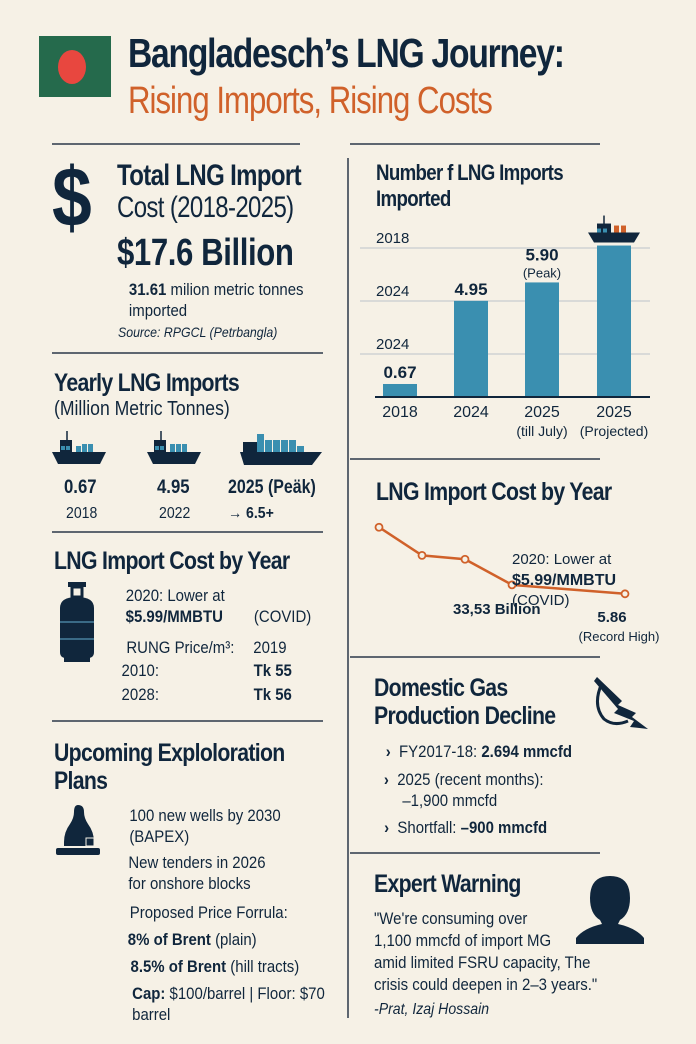 The width and height of the screenshot is (696, 1044). Describe the element at coordinates (85, 476) in the screenshot. I see `yearly-item: 0.67 2018` at that location.